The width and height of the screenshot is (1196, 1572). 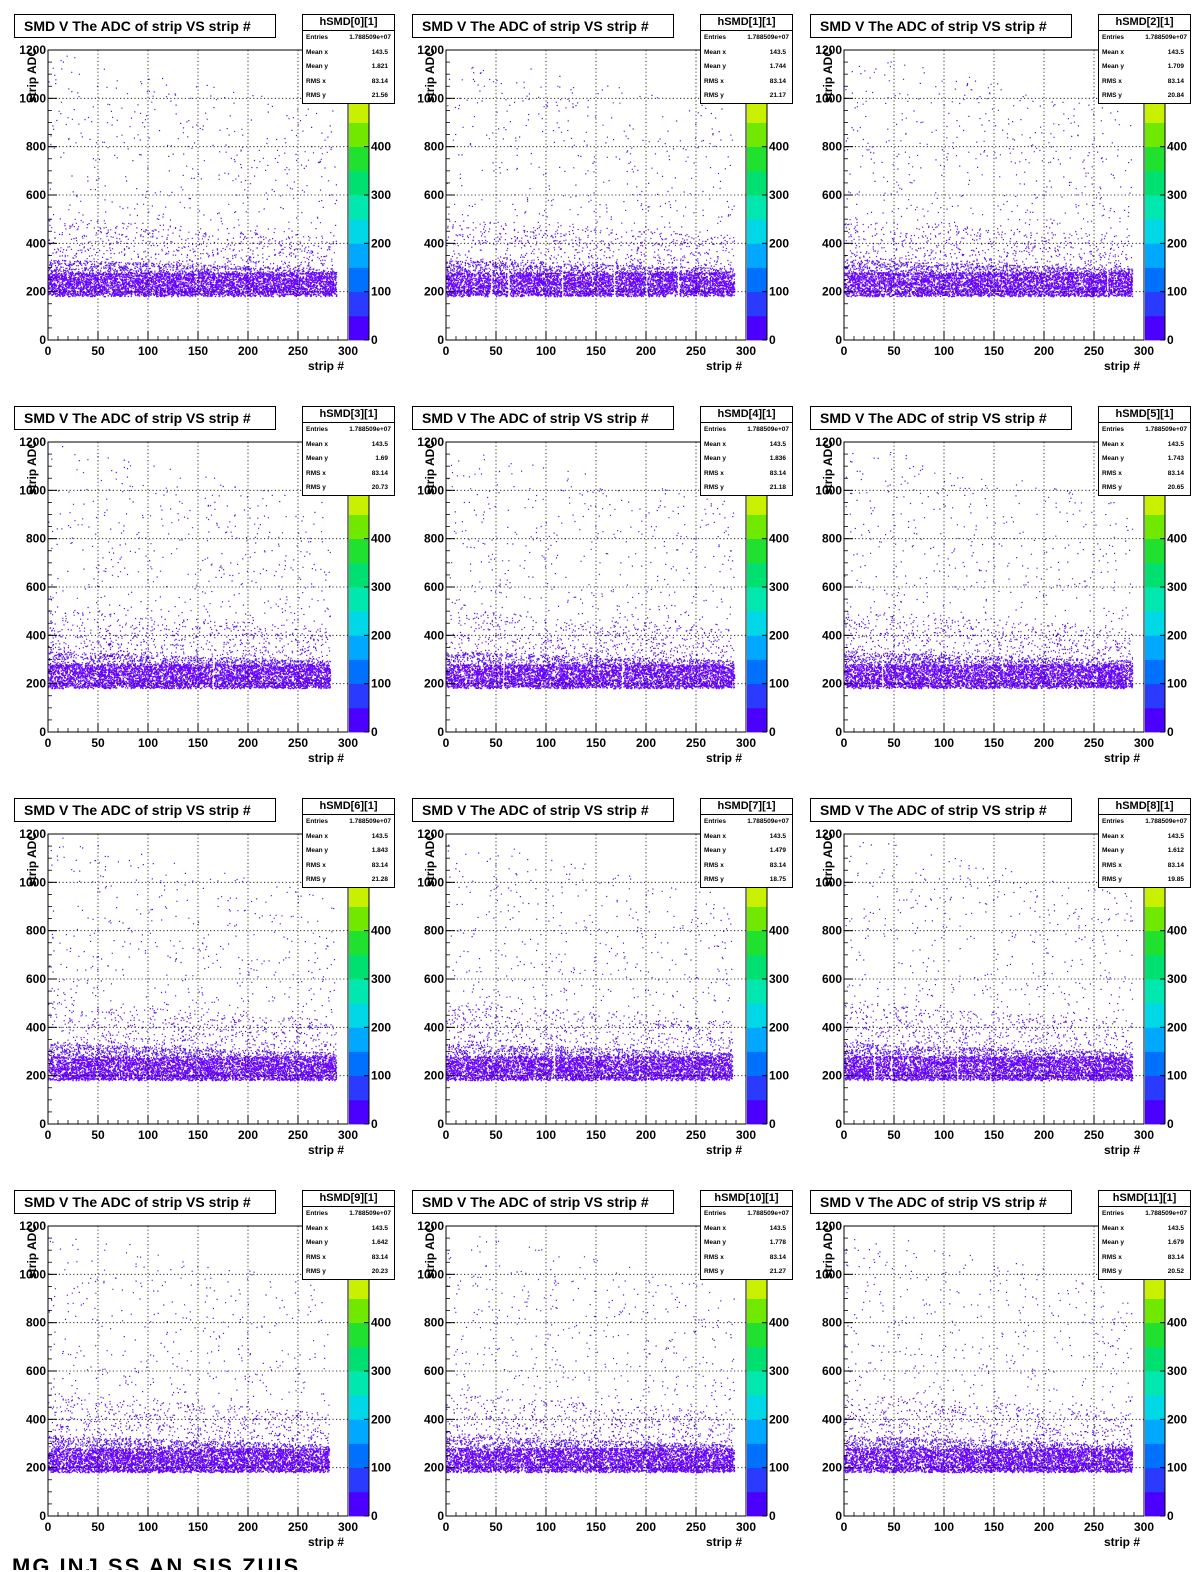 What do you see at coordinates (777, 1272) in the screenshot?
I see `stats-value: 21.27` at bounding box center [777, 1272].